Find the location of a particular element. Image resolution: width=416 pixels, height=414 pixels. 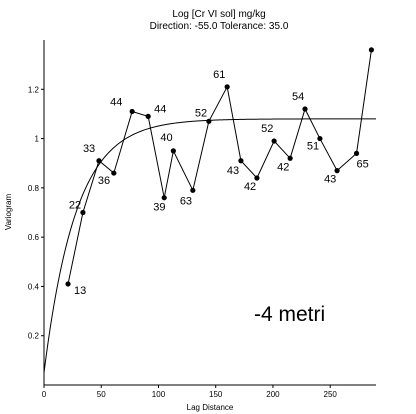

y-tick-label: 0.4 is located at coordinates (34, 286).